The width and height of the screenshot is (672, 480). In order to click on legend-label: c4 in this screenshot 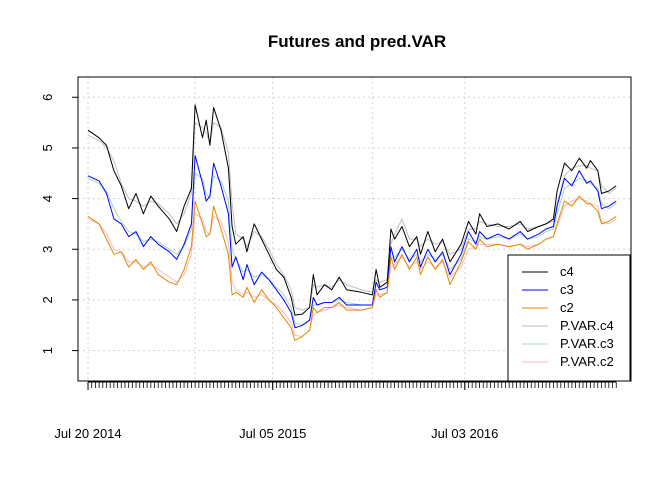, I will do `click(567, 271)`.